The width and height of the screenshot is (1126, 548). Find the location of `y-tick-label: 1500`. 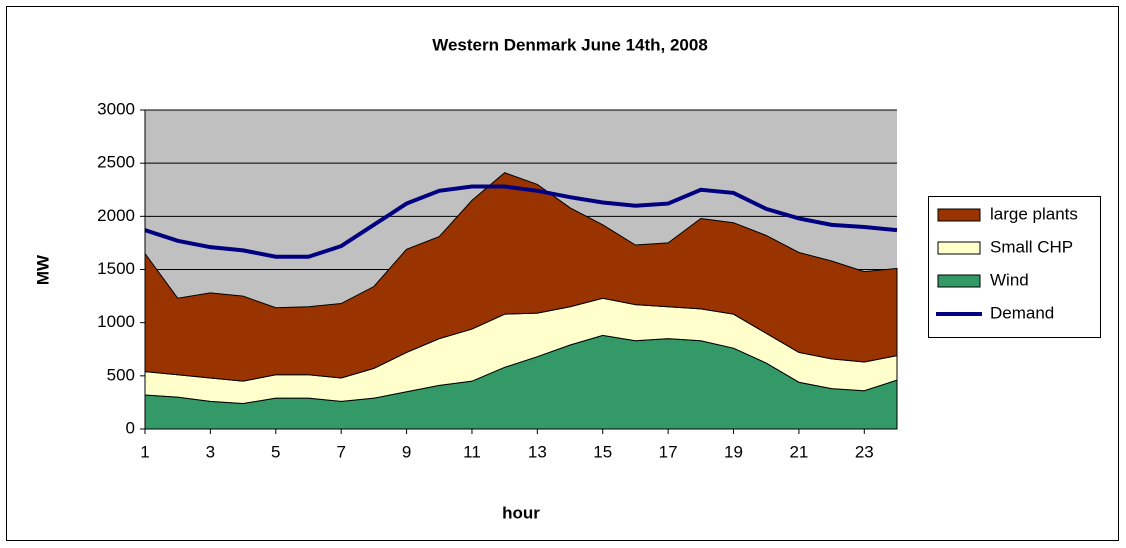

y-tick-label: 1500 is located at coordinates (116, 268).